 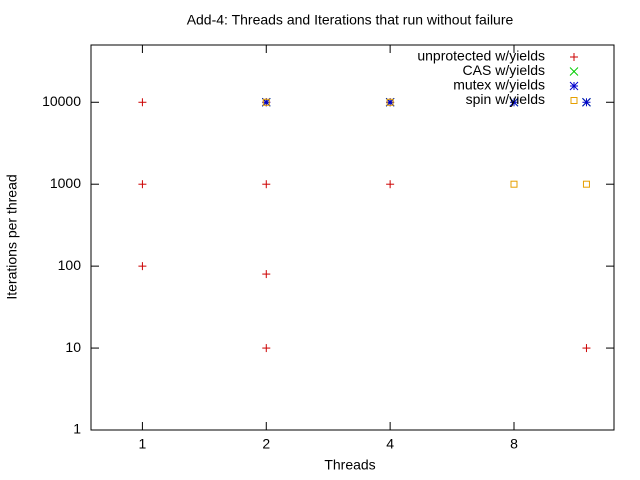 I want to click on y-tick-label: 1, so click(x=77, y=429).